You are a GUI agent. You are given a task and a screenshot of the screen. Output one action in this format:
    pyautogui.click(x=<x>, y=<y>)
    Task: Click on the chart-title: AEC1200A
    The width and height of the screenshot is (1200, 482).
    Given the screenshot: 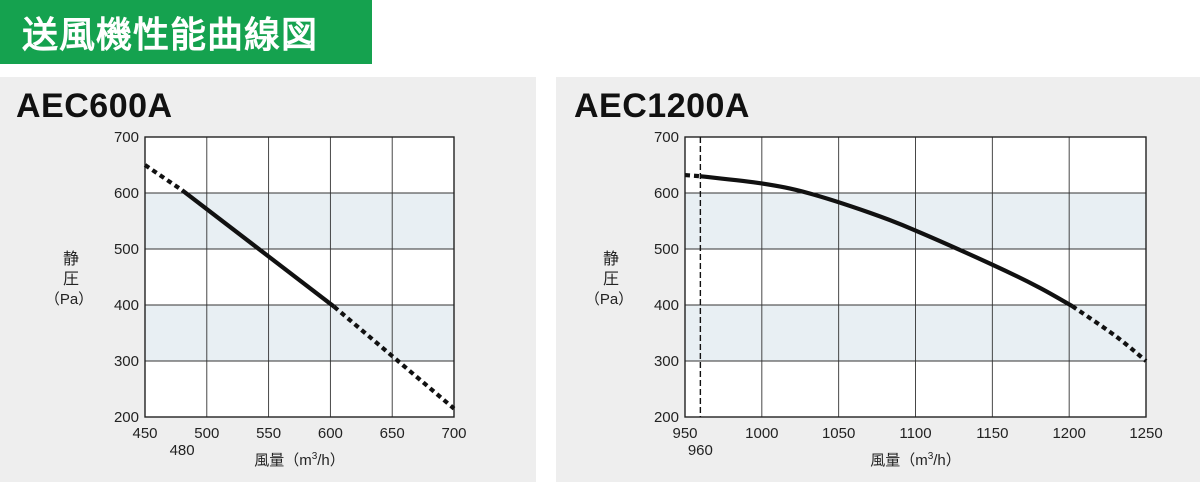 What is the action you would take?
    pyautogui.click(x=662, y=106)
    